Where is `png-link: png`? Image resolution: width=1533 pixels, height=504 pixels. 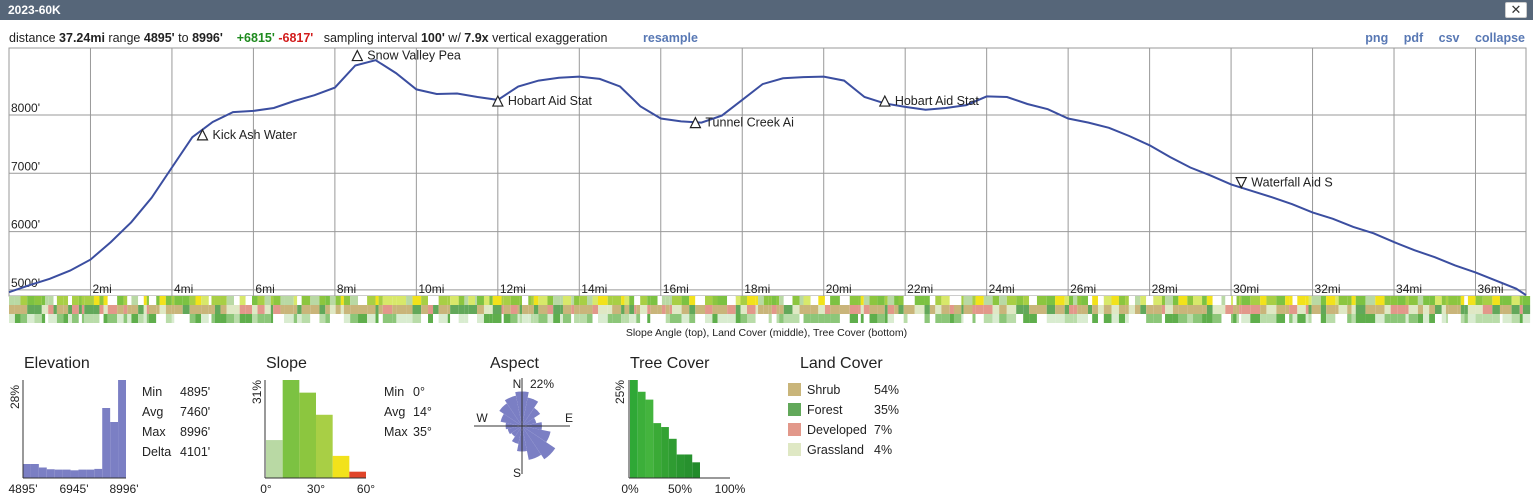
png-link: png is located at coordinates (1377, 38).